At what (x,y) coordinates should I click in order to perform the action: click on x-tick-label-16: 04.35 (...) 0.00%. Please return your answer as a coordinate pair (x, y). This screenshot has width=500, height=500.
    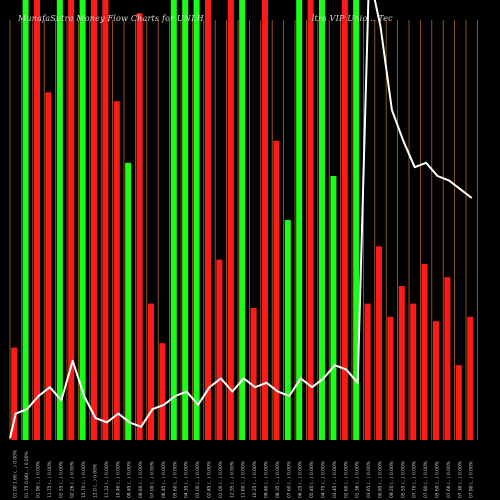
    Looking at the image, I should click on (187, 479).